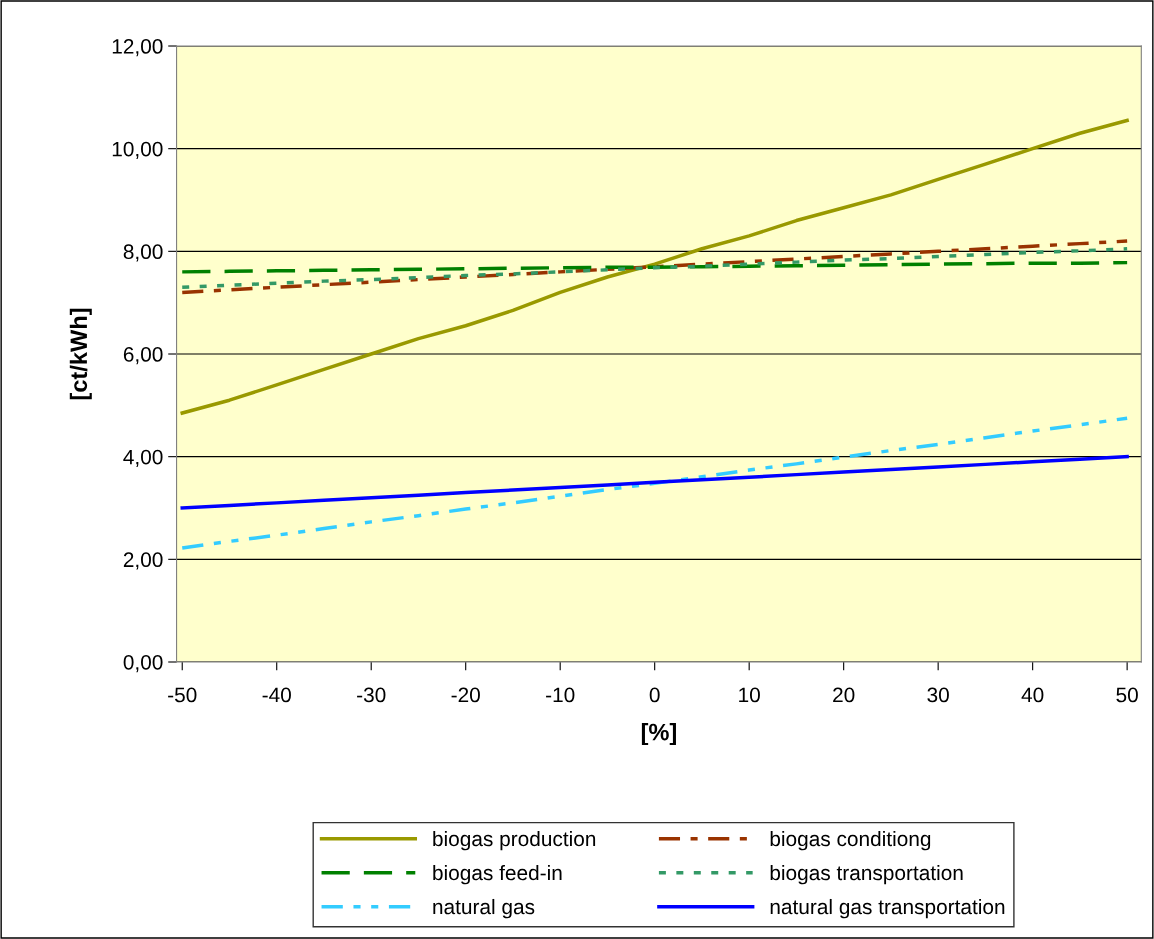 The width and height of the screenshot is (1154, 939). What do you see at coordinates (1032, 695) in the screenshot?
I see `x-tick-label: 40` at bounding box center [1032, 695].